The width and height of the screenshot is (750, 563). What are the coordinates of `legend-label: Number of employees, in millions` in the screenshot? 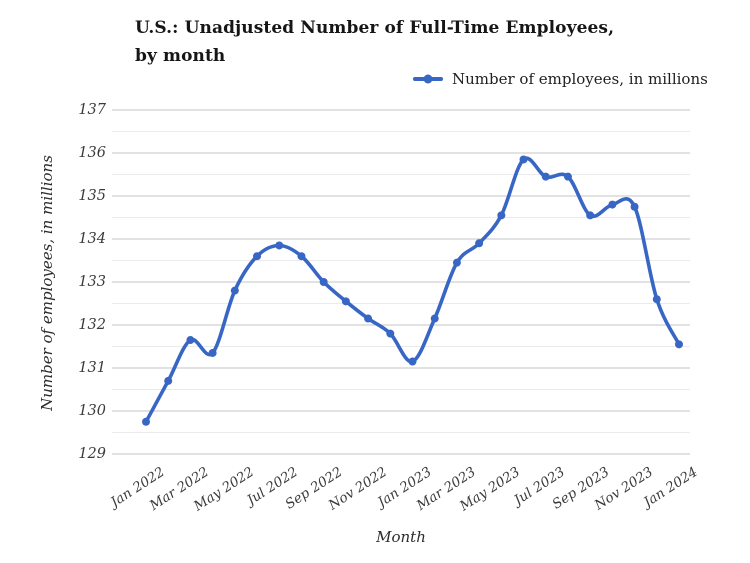 It's located at (580, 79).